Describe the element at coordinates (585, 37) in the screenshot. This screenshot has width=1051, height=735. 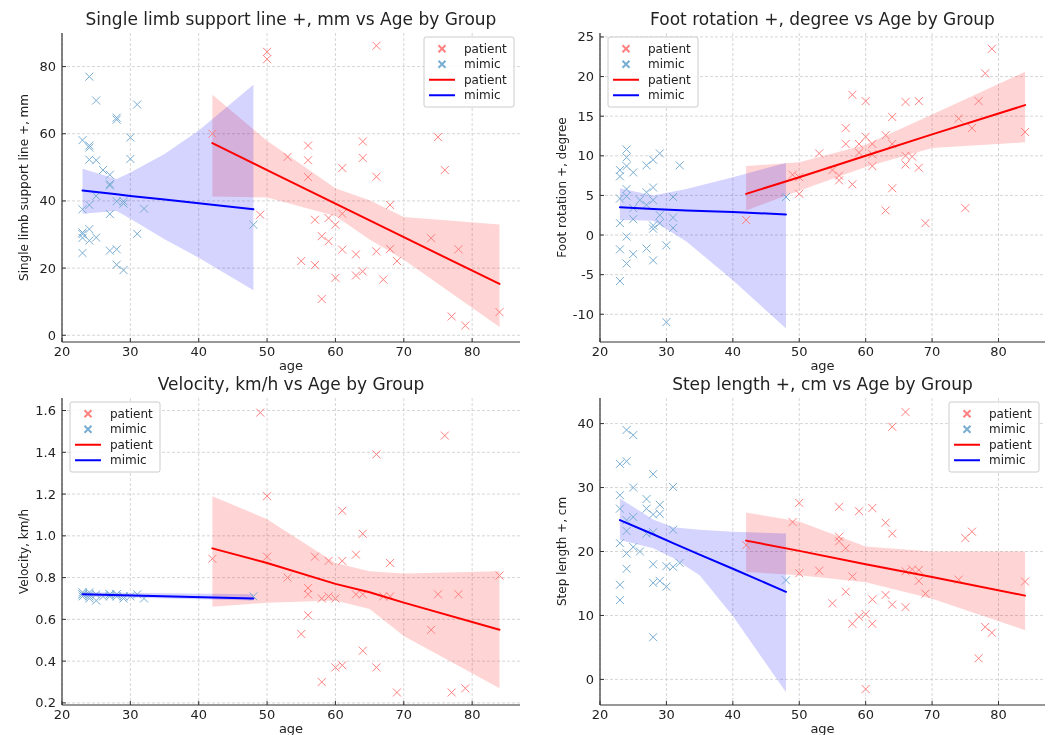
I see `y-tick-label: 25` at that location.